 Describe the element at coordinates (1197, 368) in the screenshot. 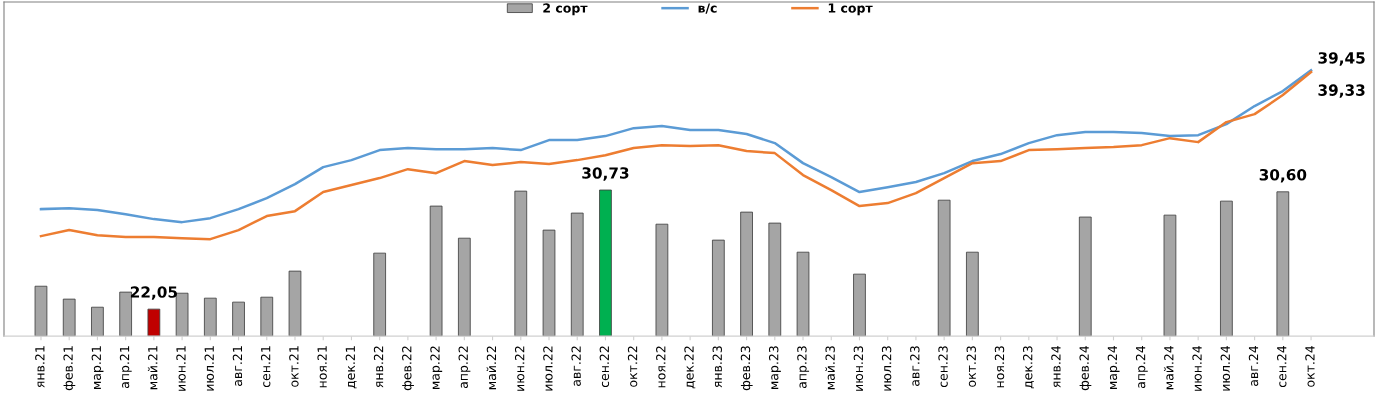

I see `x-tick-label: июн.24` at that location.